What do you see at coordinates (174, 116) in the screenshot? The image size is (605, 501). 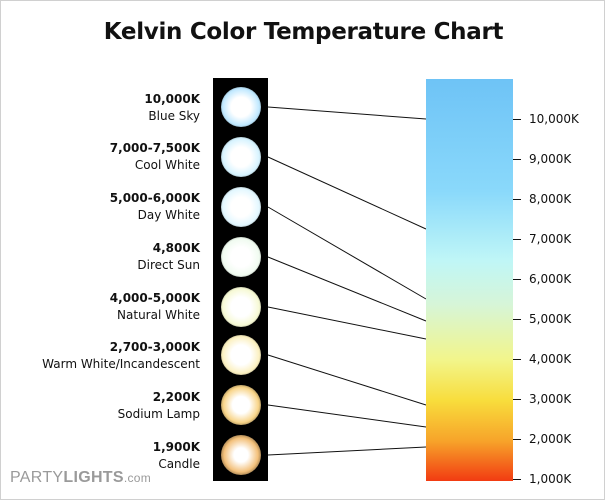 I see `source-name: Blue Sky` at bounding box center [174, 116].